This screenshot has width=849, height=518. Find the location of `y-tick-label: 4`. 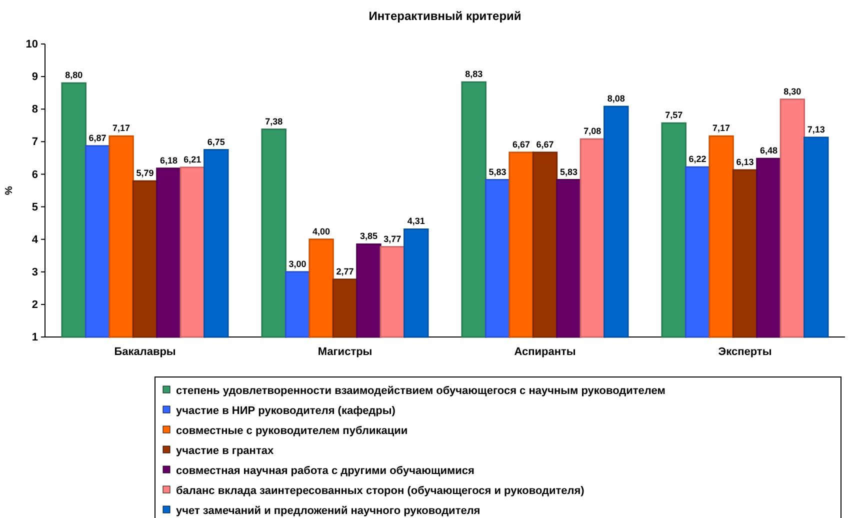

y-tick-label: 4 is located at coordinates (35, 240).